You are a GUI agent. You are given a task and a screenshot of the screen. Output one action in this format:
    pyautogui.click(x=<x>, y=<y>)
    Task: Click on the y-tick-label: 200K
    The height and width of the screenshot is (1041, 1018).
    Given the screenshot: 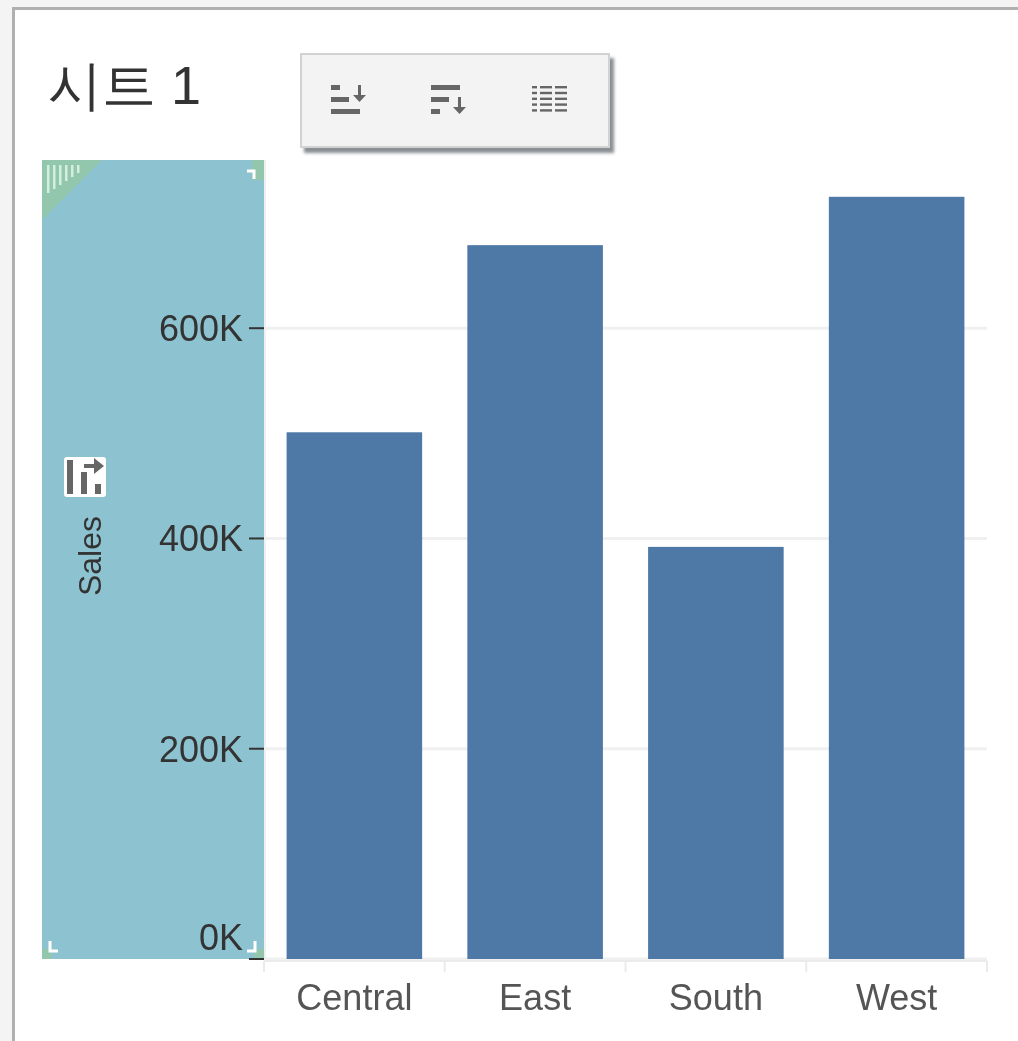 What is the action you would take?
    pyautogui.click(x=200, y=749)
    